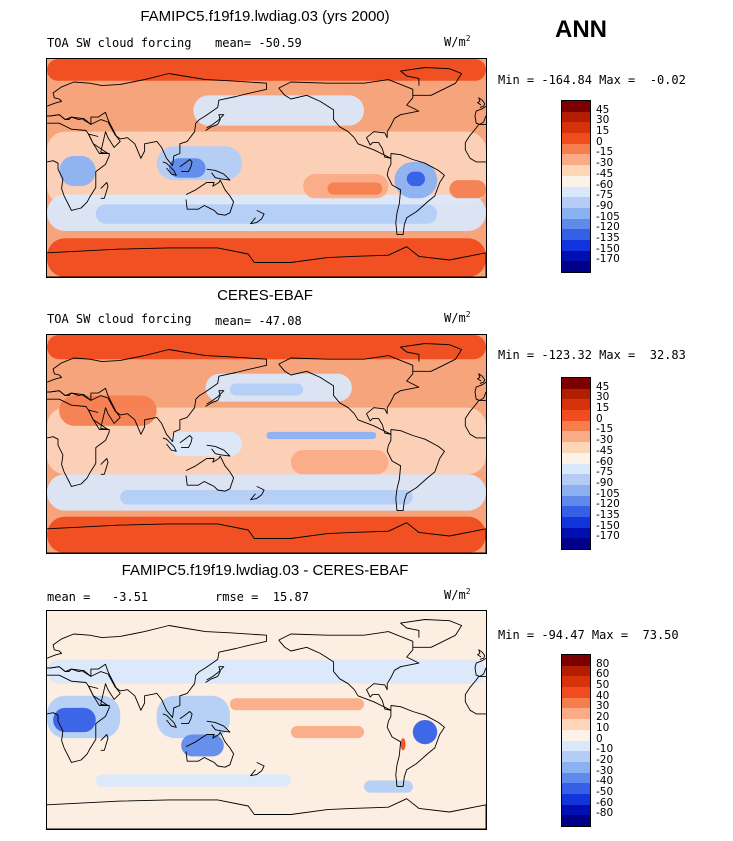 The width and height of the screenshot is (733, 841). I want to click on panel1-colorbar, so click(576, 186).